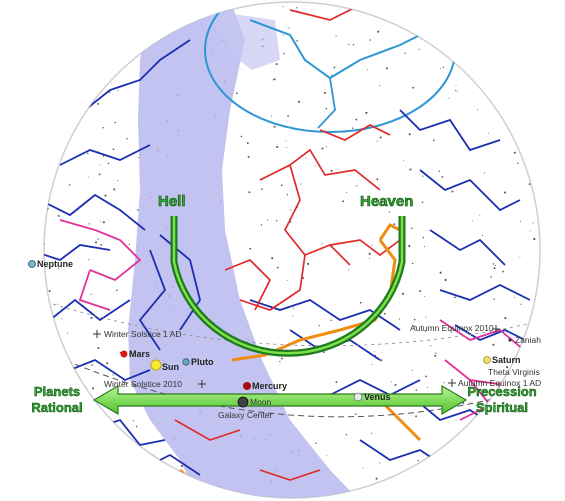 The width and height of the screenshot is (565, 501). What do you see at coordinates (245, 415) in the screenshot?
I see `galaxy-center-label: Galaxy Center` at bounding box center [245, 415].